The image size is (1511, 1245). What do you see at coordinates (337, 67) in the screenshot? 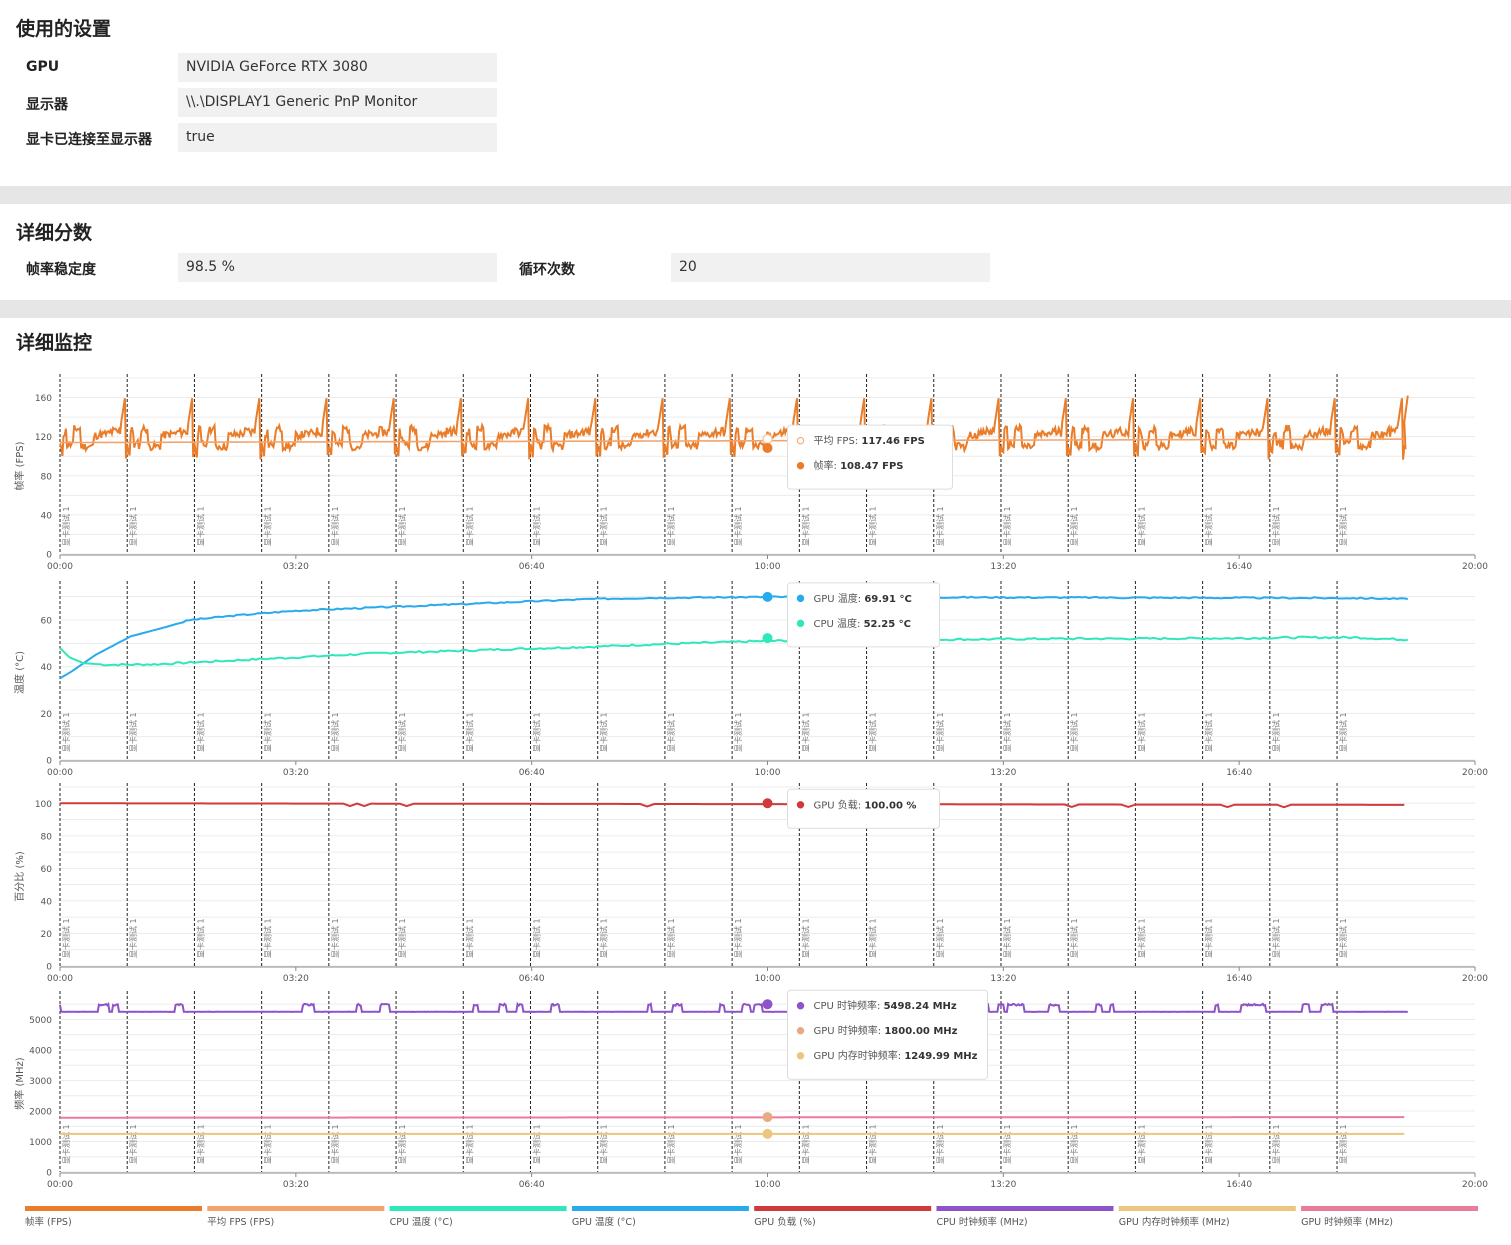
I see `gpu-value: NVIDIA GeForce RTX 3080` at bounding box center [337, 67].